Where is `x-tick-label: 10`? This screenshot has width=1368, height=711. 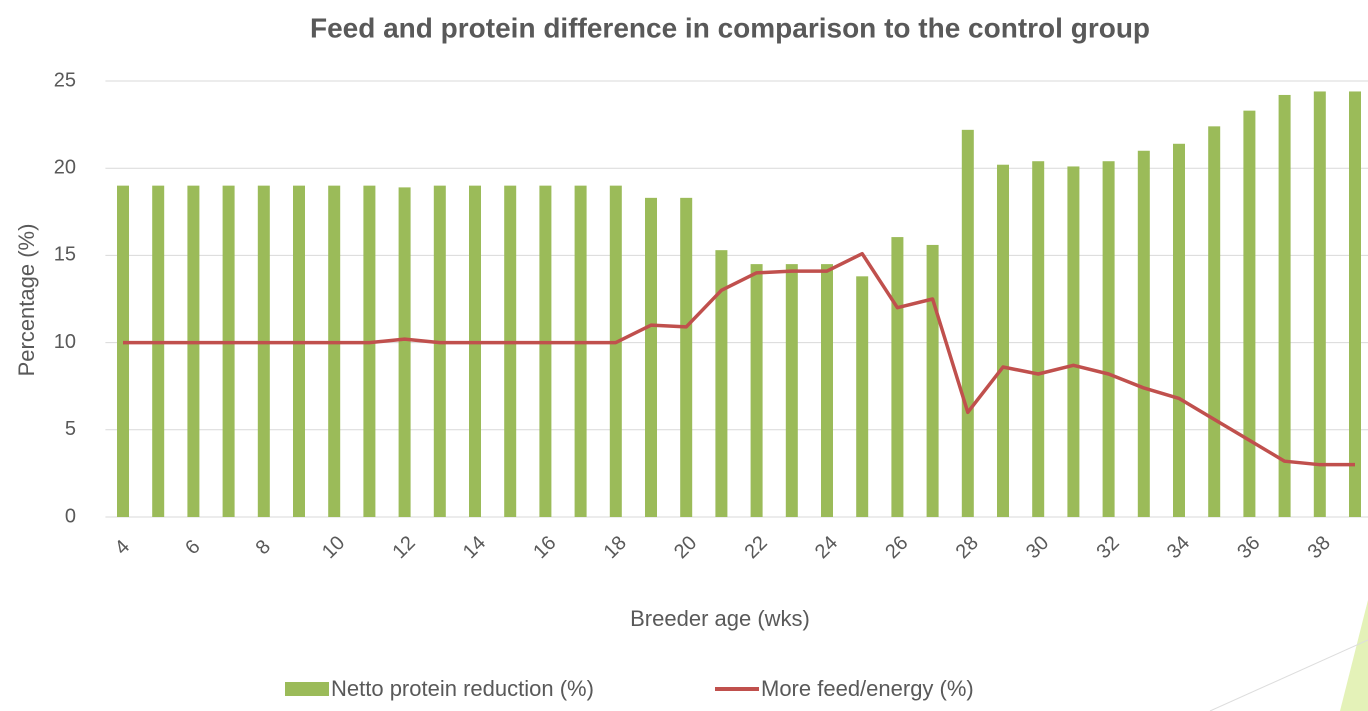
x-tick-label: 10 is located at coordinates (333, 547).